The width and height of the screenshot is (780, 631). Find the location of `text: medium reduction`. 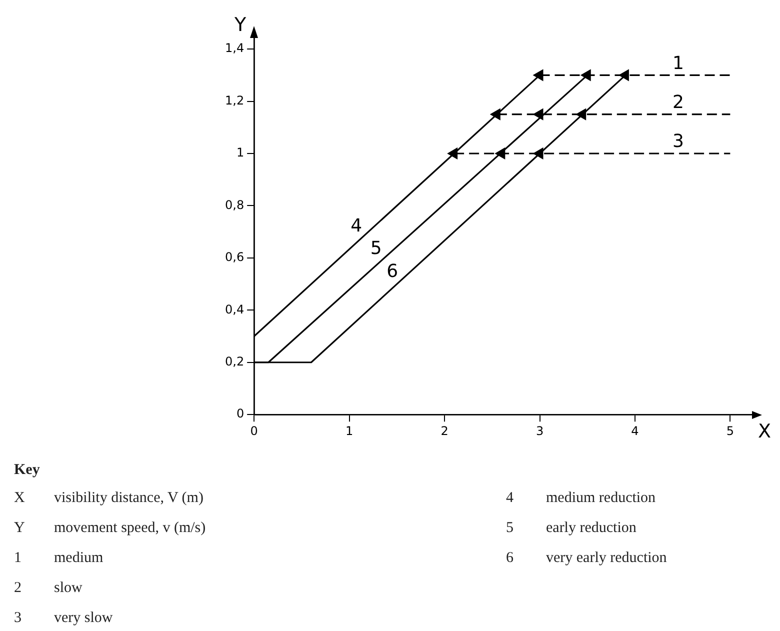

text: medium reduction is located at coordinates (601, 498).